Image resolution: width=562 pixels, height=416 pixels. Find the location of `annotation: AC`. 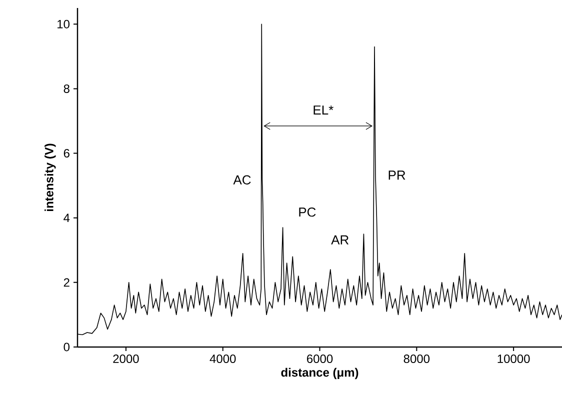

annotation: AC is located at coordinates (242, 179).